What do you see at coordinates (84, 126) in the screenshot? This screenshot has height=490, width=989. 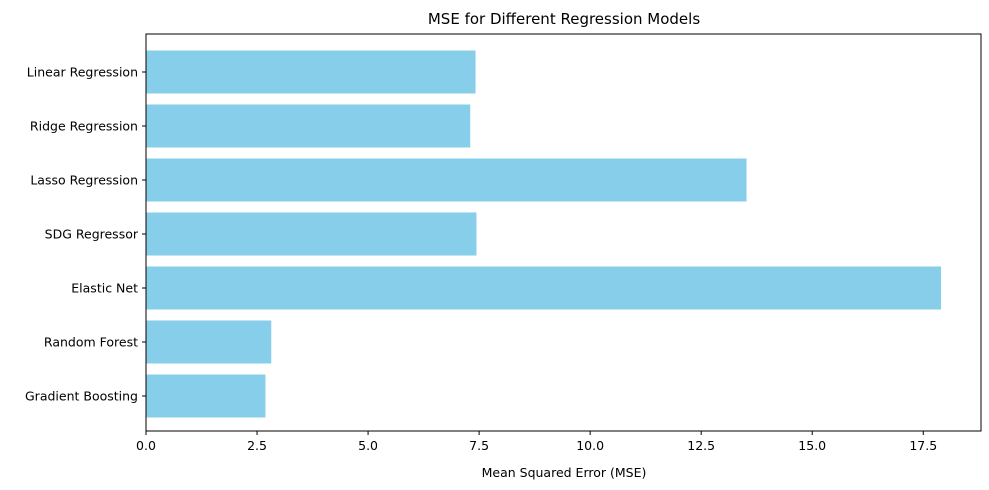 I see `y-tick-label: Ridge Regression` at bounding box center [84, 126].